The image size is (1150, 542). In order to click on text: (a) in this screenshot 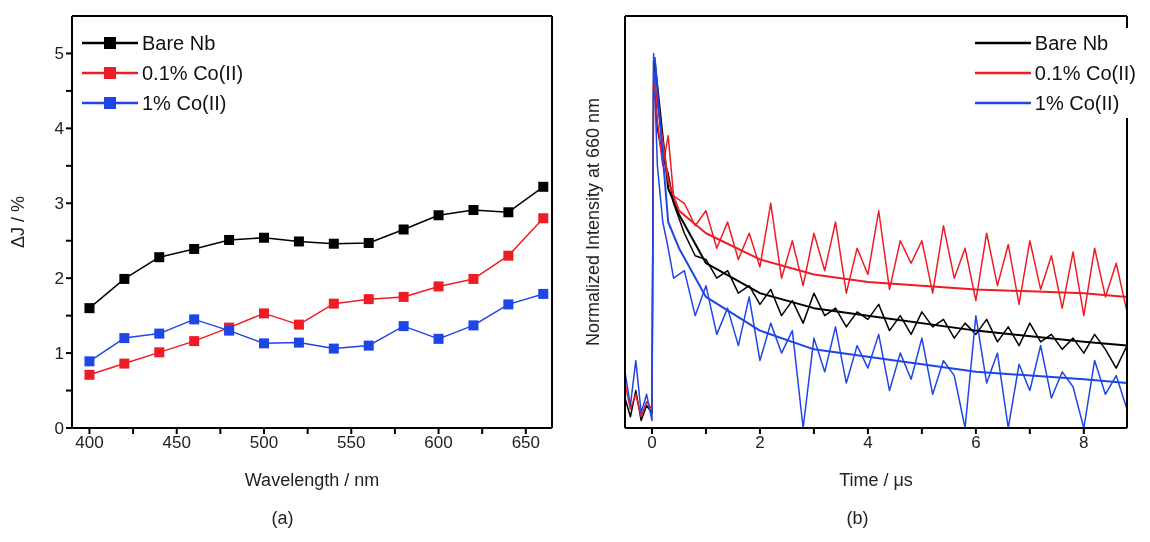, I will do `click(282, 518)`.